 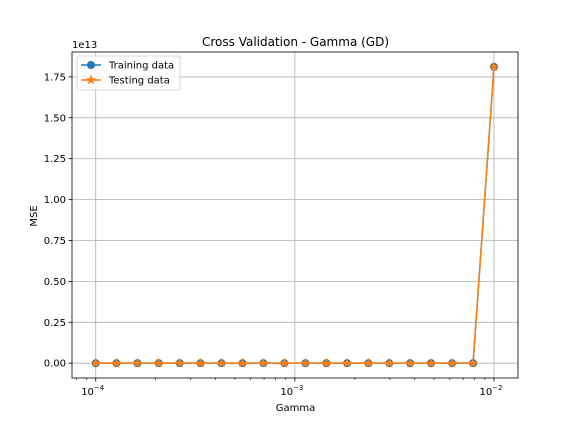 What do you see at coordinates (55, 241) in the screenshot?
I see `y-tick-label: 0.75` at bounding box center [55, 241].